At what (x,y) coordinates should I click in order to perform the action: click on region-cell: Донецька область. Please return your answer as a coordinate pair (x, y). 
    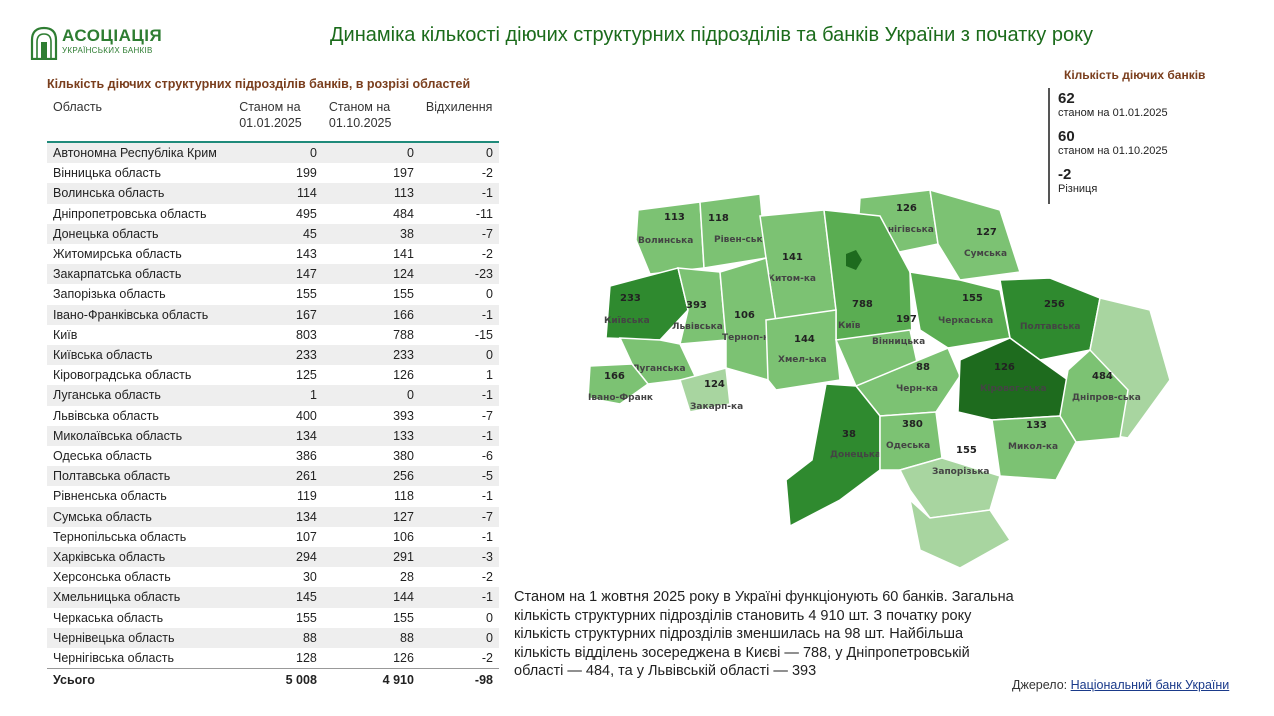
    Looking at the image, I should click on (140, 234).